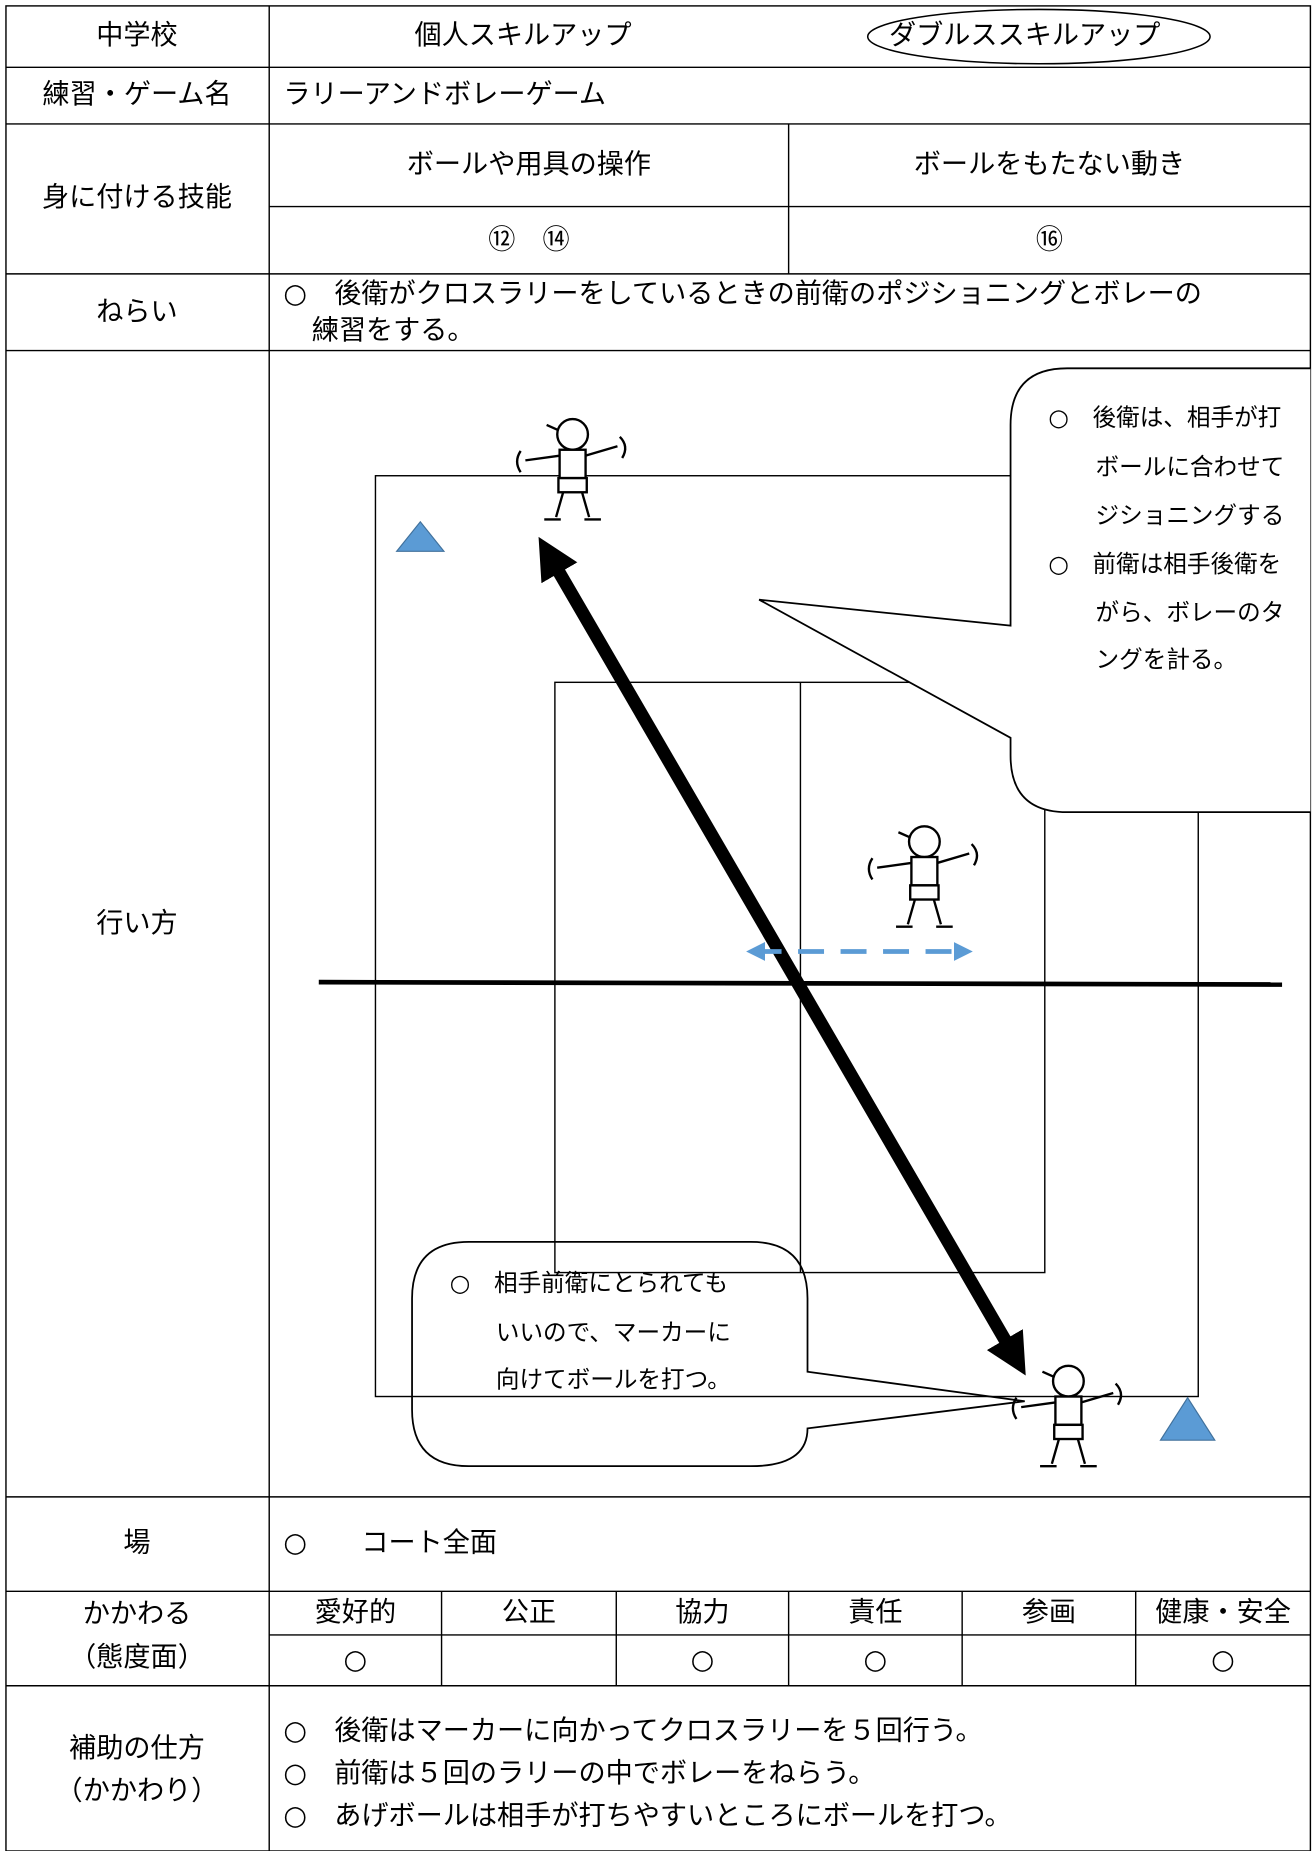 The width and height of the screenshot is (1314, 1851). Describe the element at coordinates (355, 1612) in the screenshot. I see `attitude-header: 愛好的` at that location.